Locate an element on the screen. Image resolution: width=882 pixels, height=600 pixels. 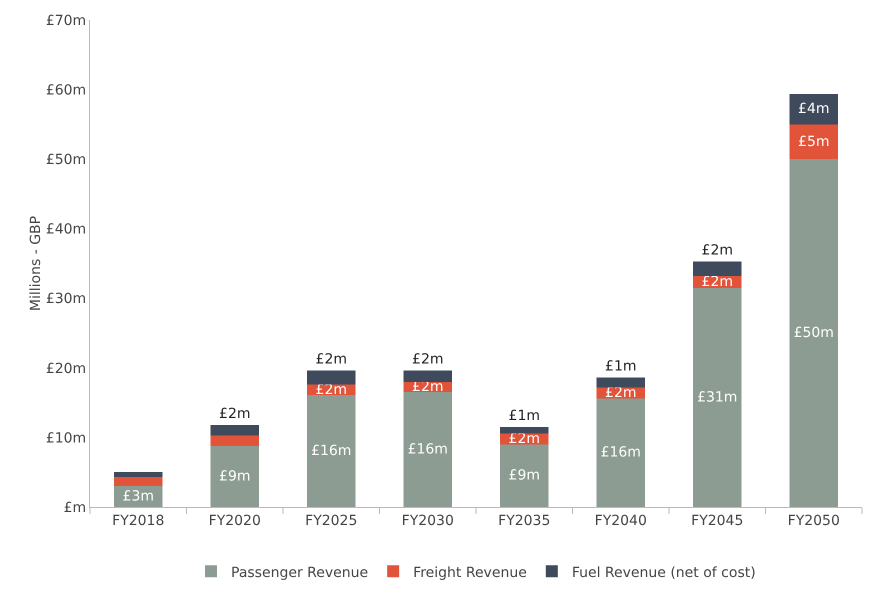
y-axis-title: Millions - GBP is located at coordinates (36, 264).